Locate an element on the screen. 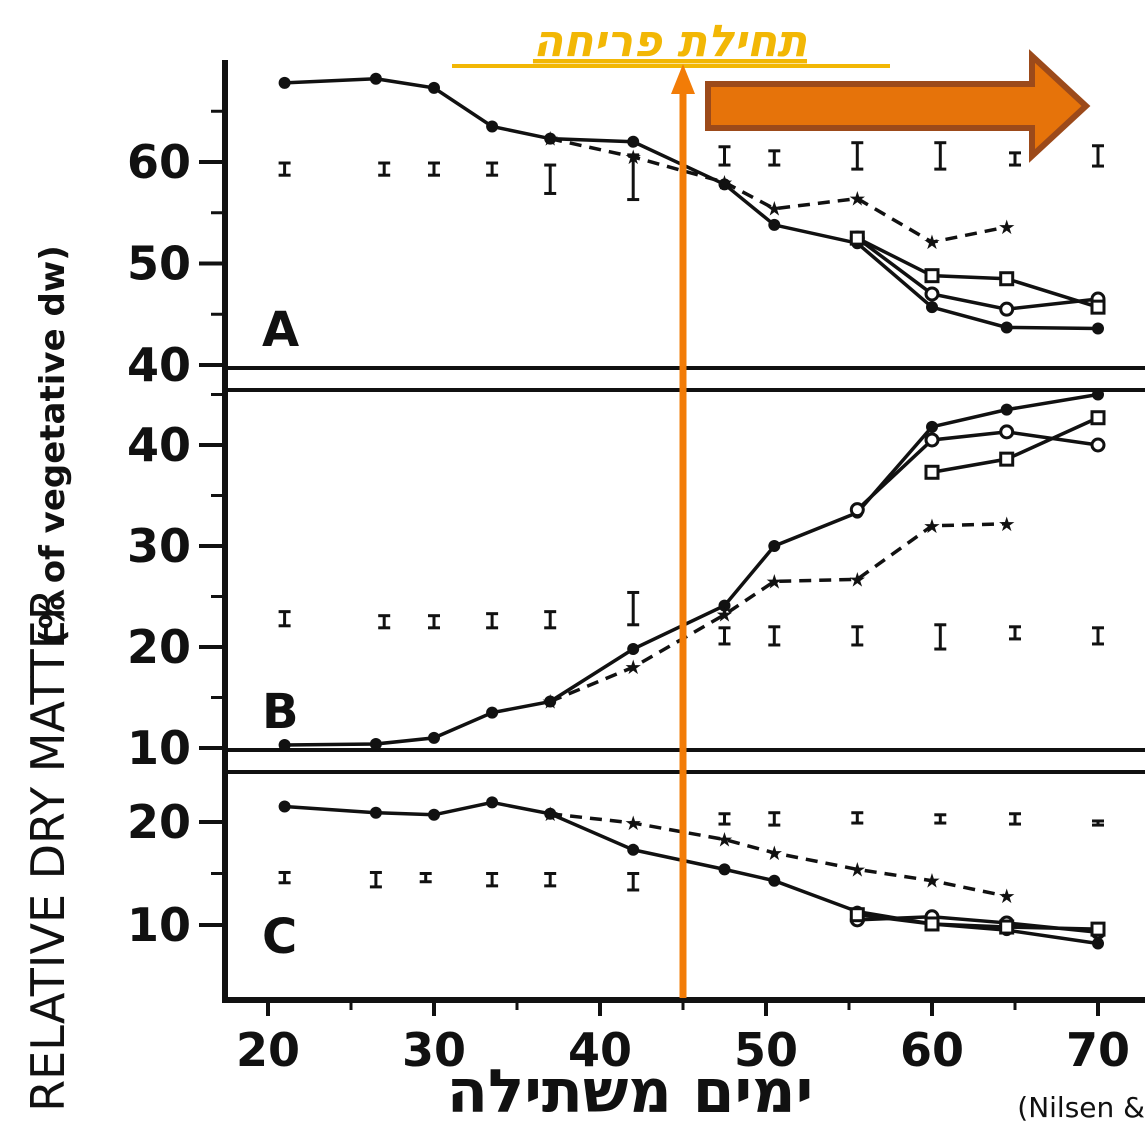  x-tick-label: 40 is located at coordinates (600, 1050).